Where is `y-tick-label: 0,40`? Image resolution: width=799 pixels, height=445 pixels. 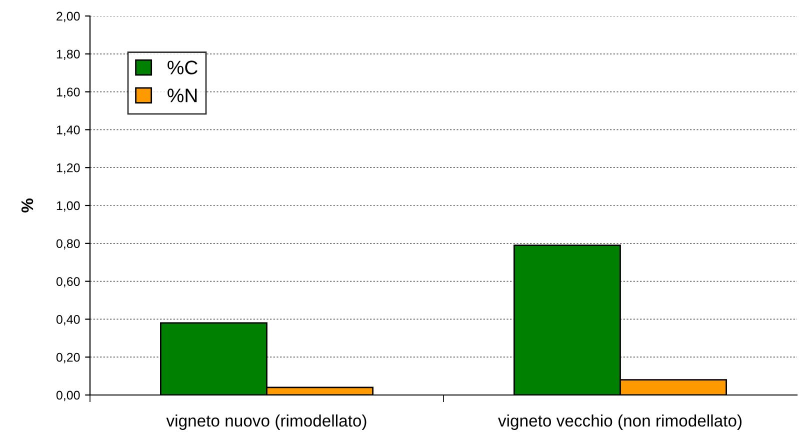 y-tick-label: 0,40 is located at coordinates (68, 320).